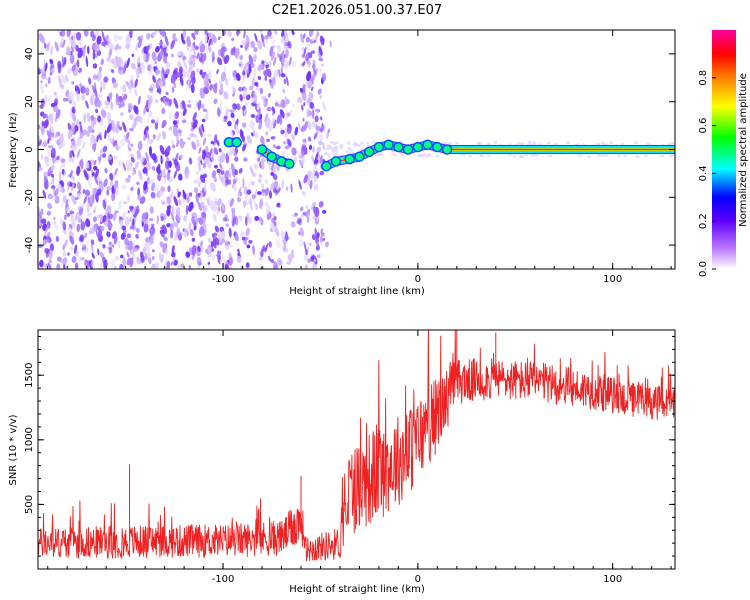  I want to click on y-tick-label: 20, so click(29, 101).